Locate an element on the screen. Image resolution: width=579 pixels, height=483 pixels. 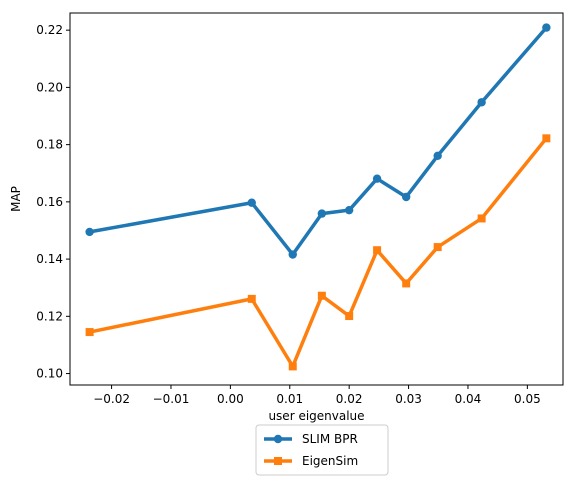
y-tick-label: 0.20 is located at coordinates (49, 87).